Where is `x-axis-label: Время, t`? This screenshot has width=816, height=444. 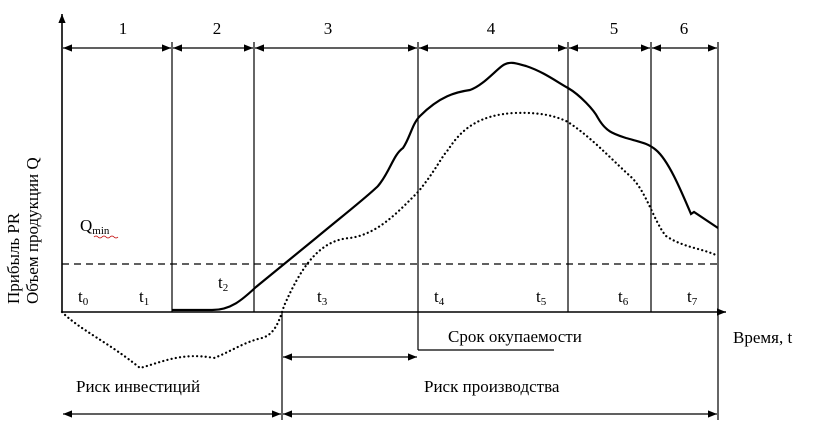 x-axis-label: Время, t is located at coordinates (762, 337).